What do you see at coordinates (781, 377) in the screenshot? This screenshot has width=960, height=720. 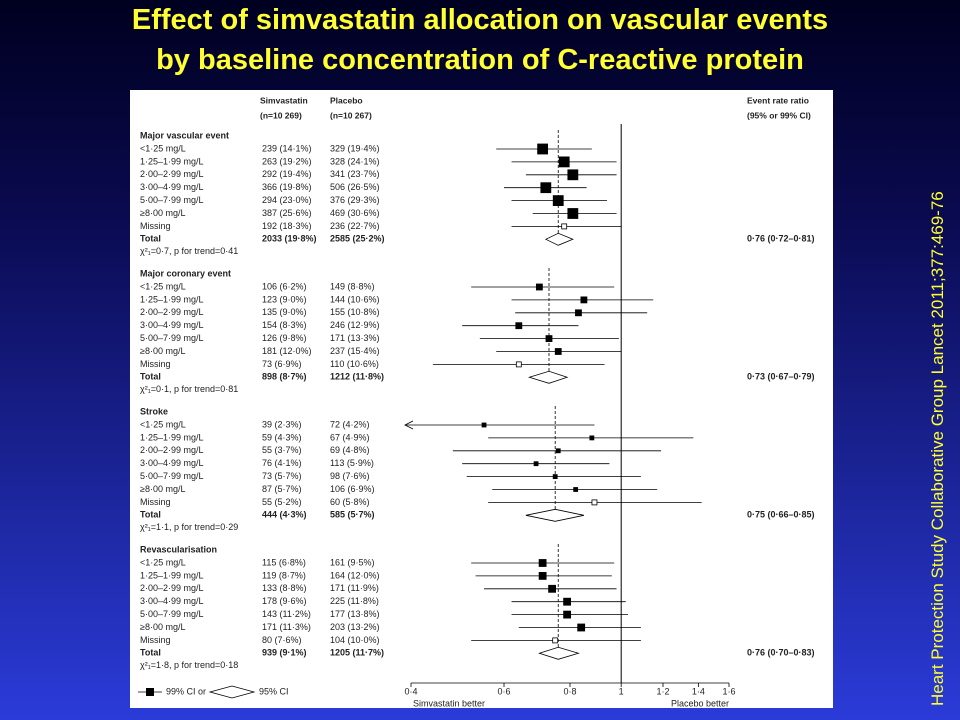 I see `ratio-label: 0·73 (0·67–0·79)` at bounding box center [781, 377].